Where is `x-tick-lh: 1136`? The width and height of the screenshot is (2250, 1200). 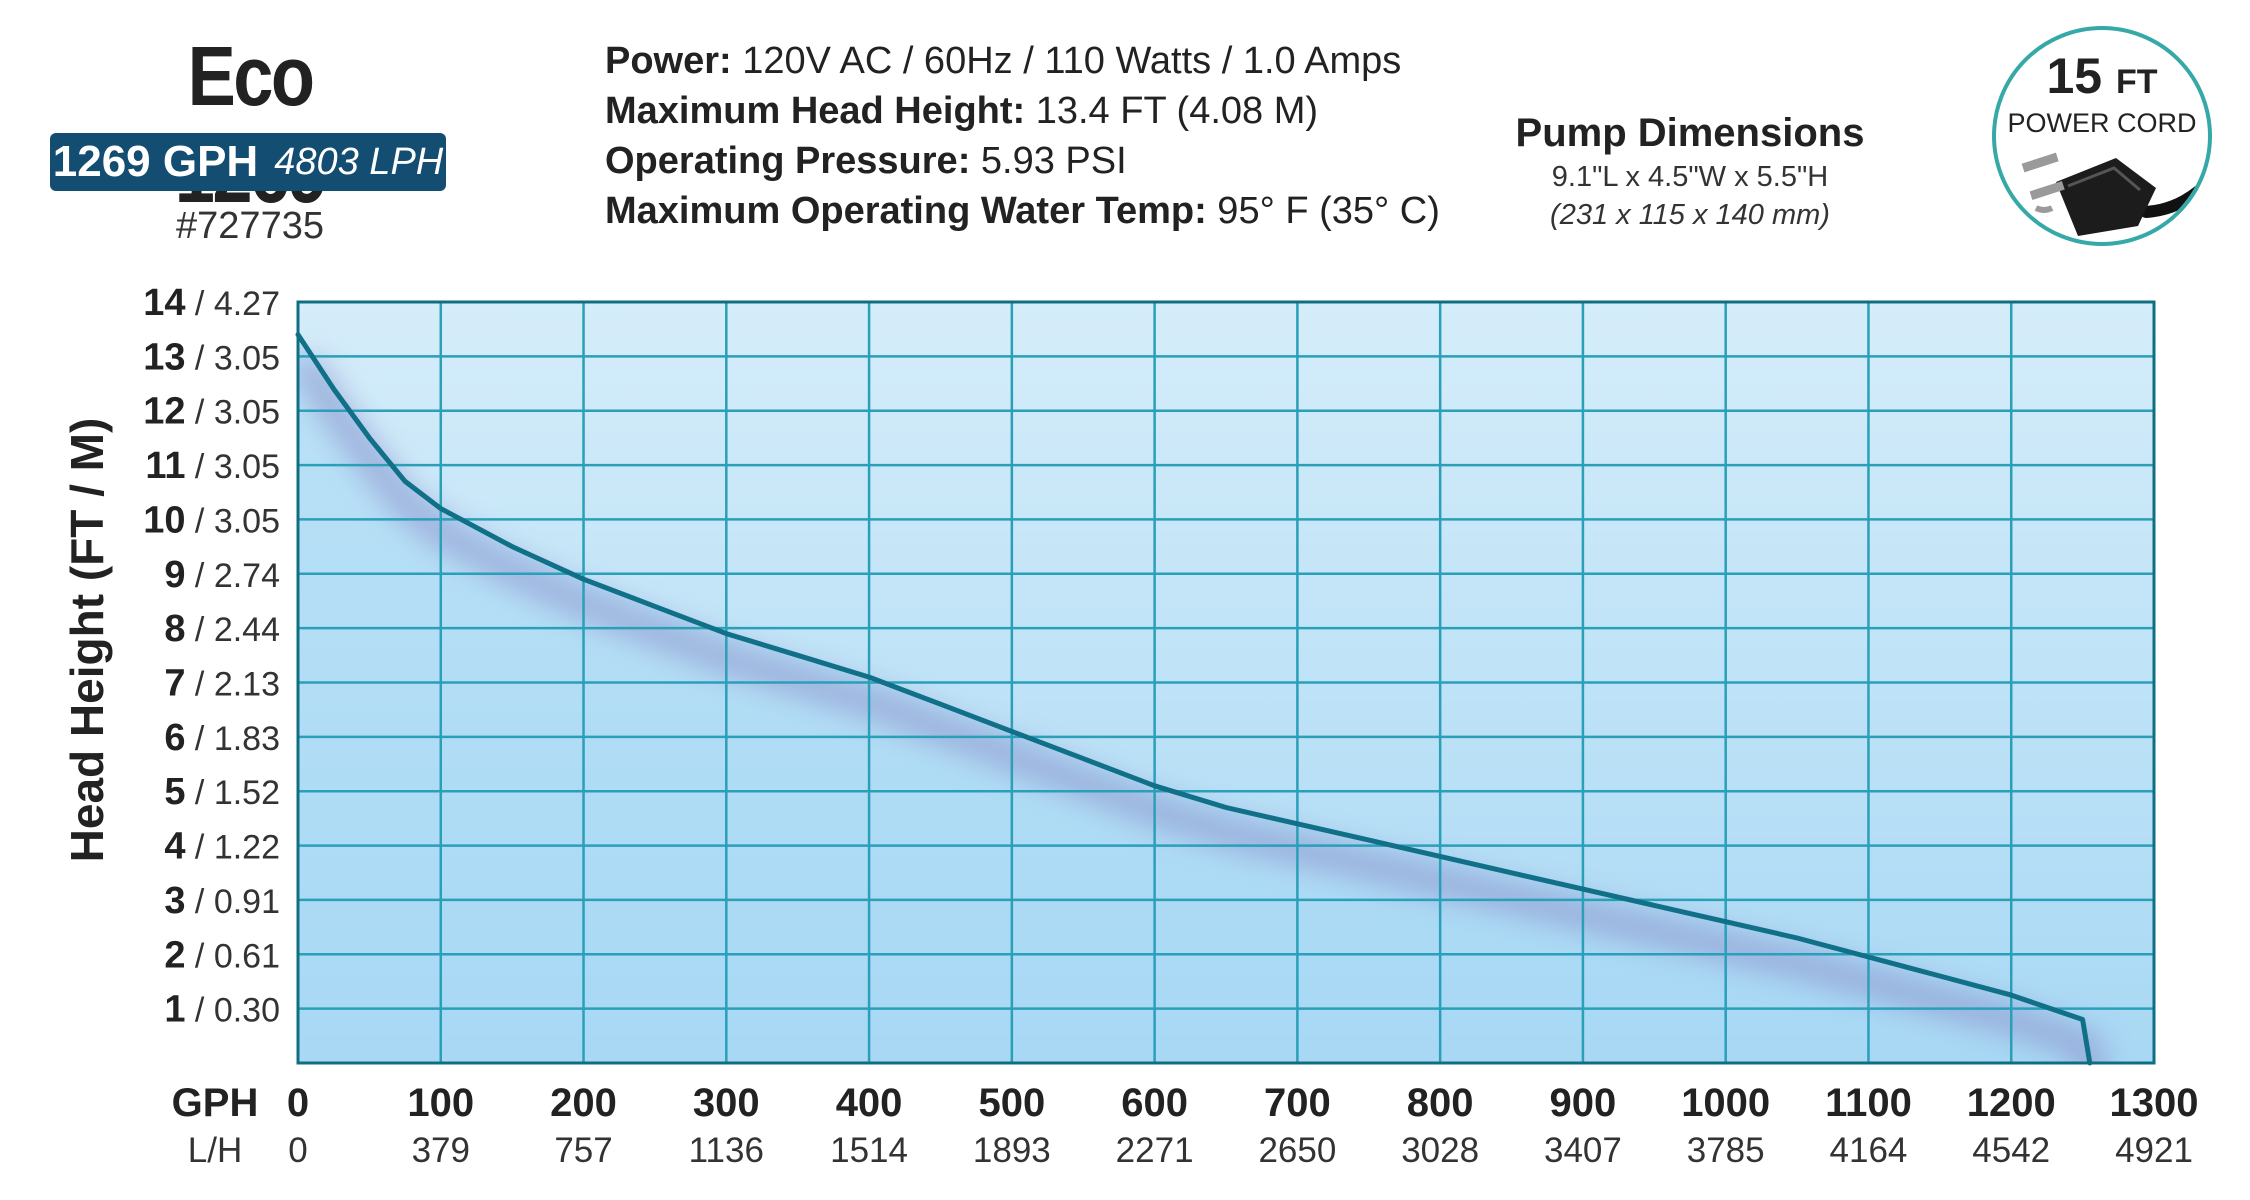
x-tick-lh: 1136 is located at coordinates (726, 1150).